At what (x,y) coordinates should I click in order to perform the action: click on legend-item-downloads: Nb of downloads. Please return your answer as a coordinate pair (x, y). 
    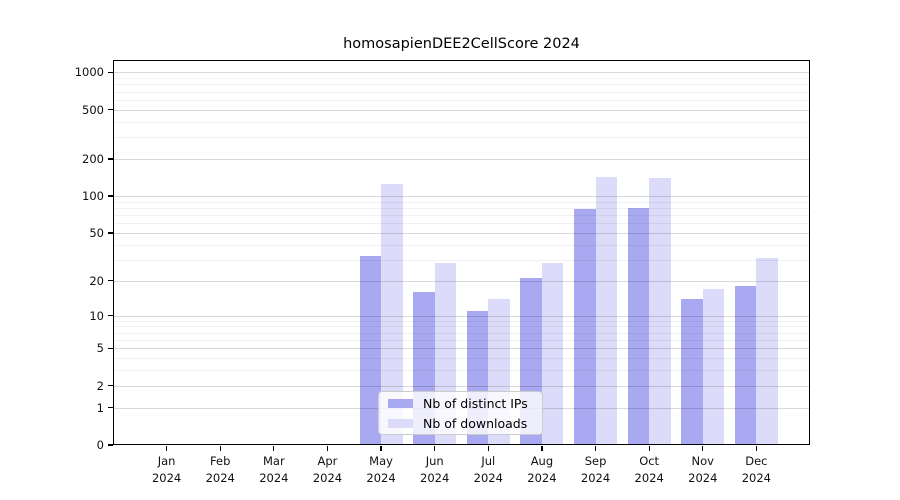
    Looking at the image, I should click on (460, 423).